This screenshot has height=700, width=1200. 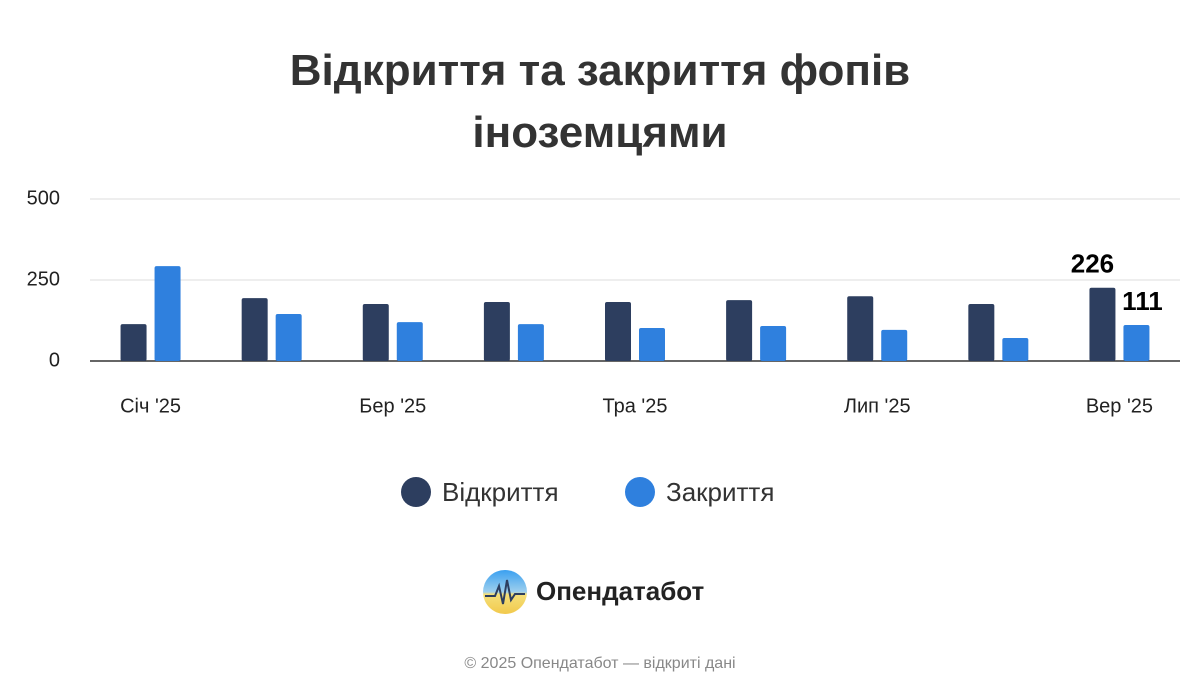 What do you see at coordinates (43, 198) in the screenshot?
I see `y-tick-label: 500` at bounding box center [43, 198].